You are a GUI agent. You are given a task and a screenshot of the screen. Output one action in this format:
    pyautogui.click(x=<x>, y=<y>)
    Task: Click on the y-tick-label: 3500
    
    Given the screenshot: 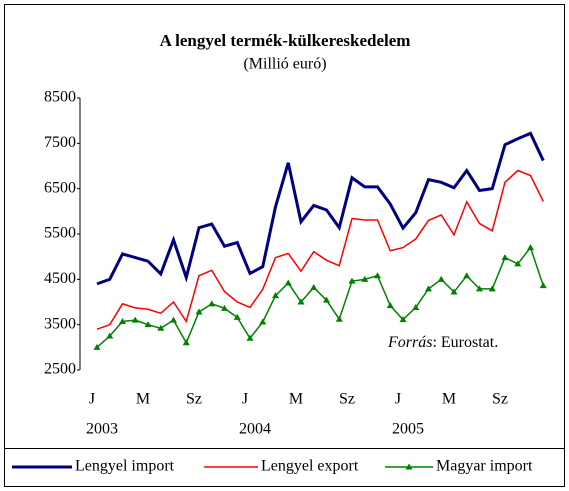 What is the action you would take?
    pyautogui.click(x=60, y=323)
    